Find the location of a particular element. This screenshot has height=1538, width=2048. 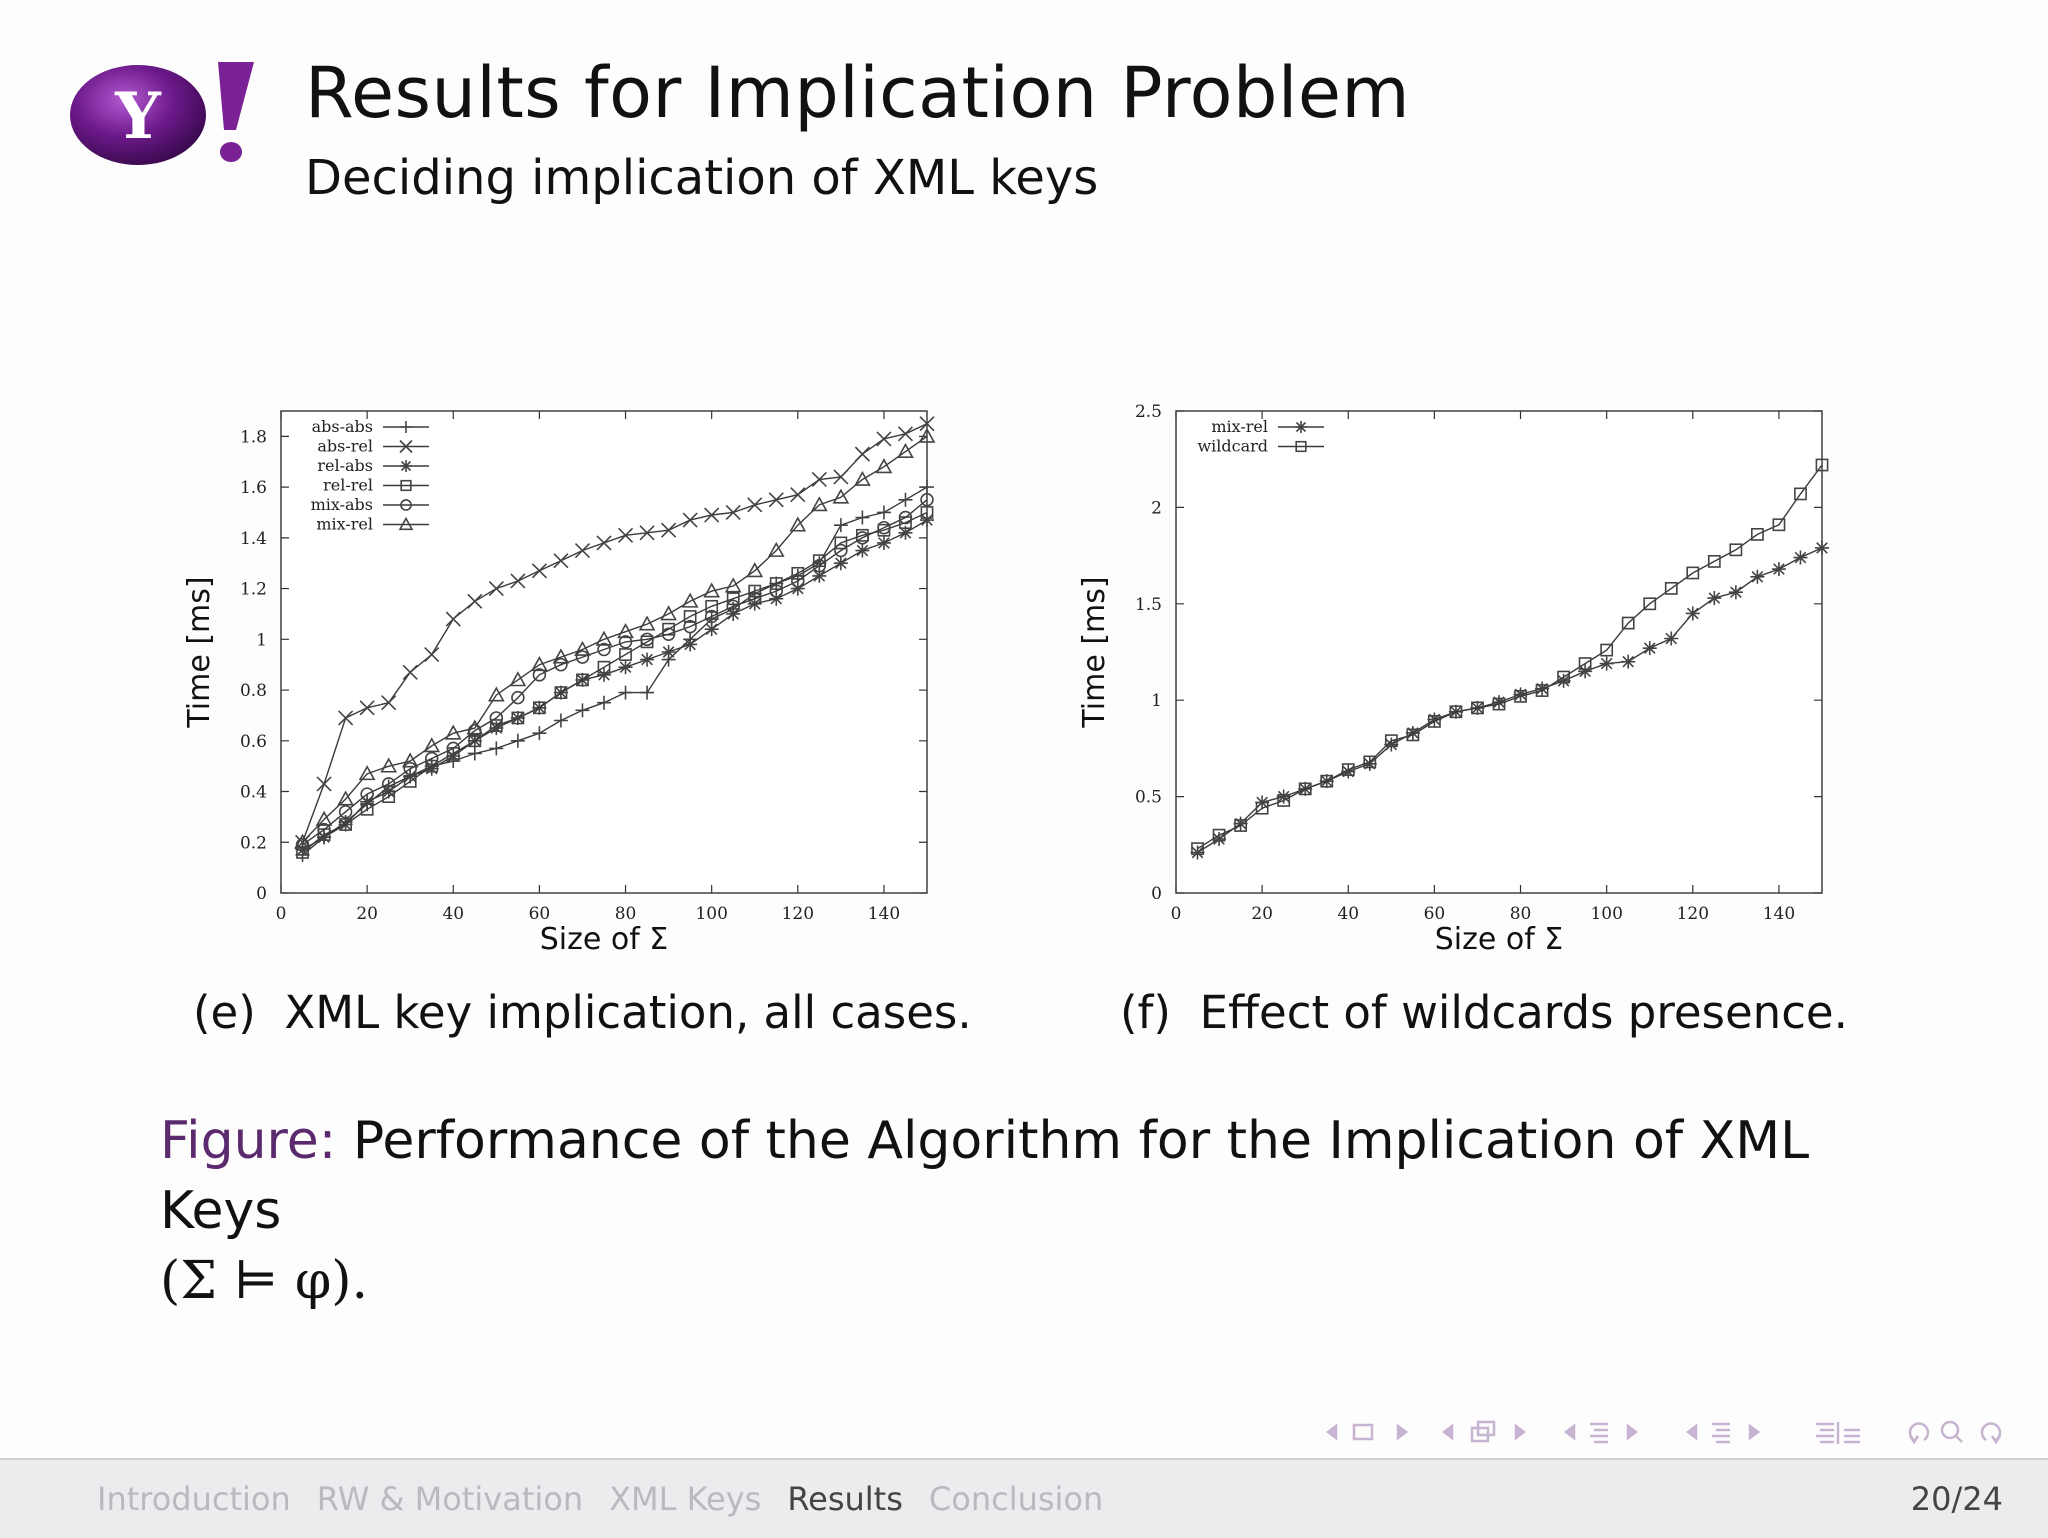

series-line-abs-rel is located at coordinates (614, 633).